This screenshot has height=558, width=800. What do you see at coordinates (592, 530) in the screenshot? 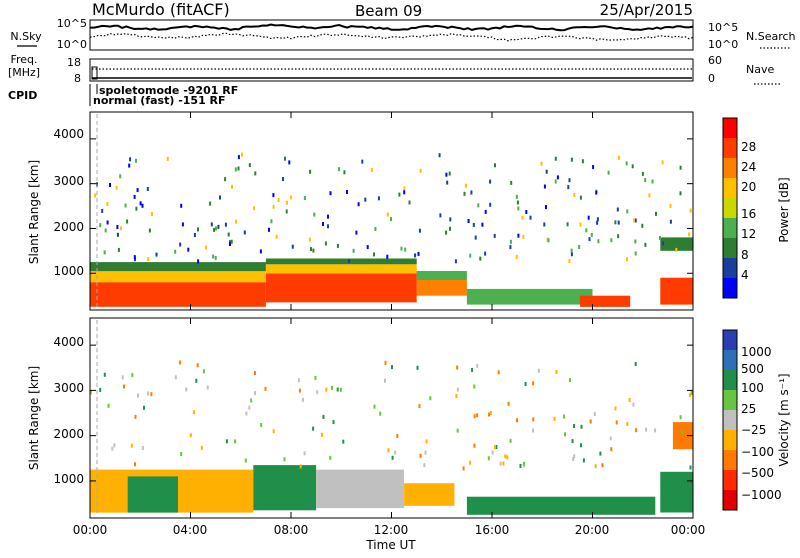
I see `x-tick-5: 20:00` at bounding box center [592, 530].